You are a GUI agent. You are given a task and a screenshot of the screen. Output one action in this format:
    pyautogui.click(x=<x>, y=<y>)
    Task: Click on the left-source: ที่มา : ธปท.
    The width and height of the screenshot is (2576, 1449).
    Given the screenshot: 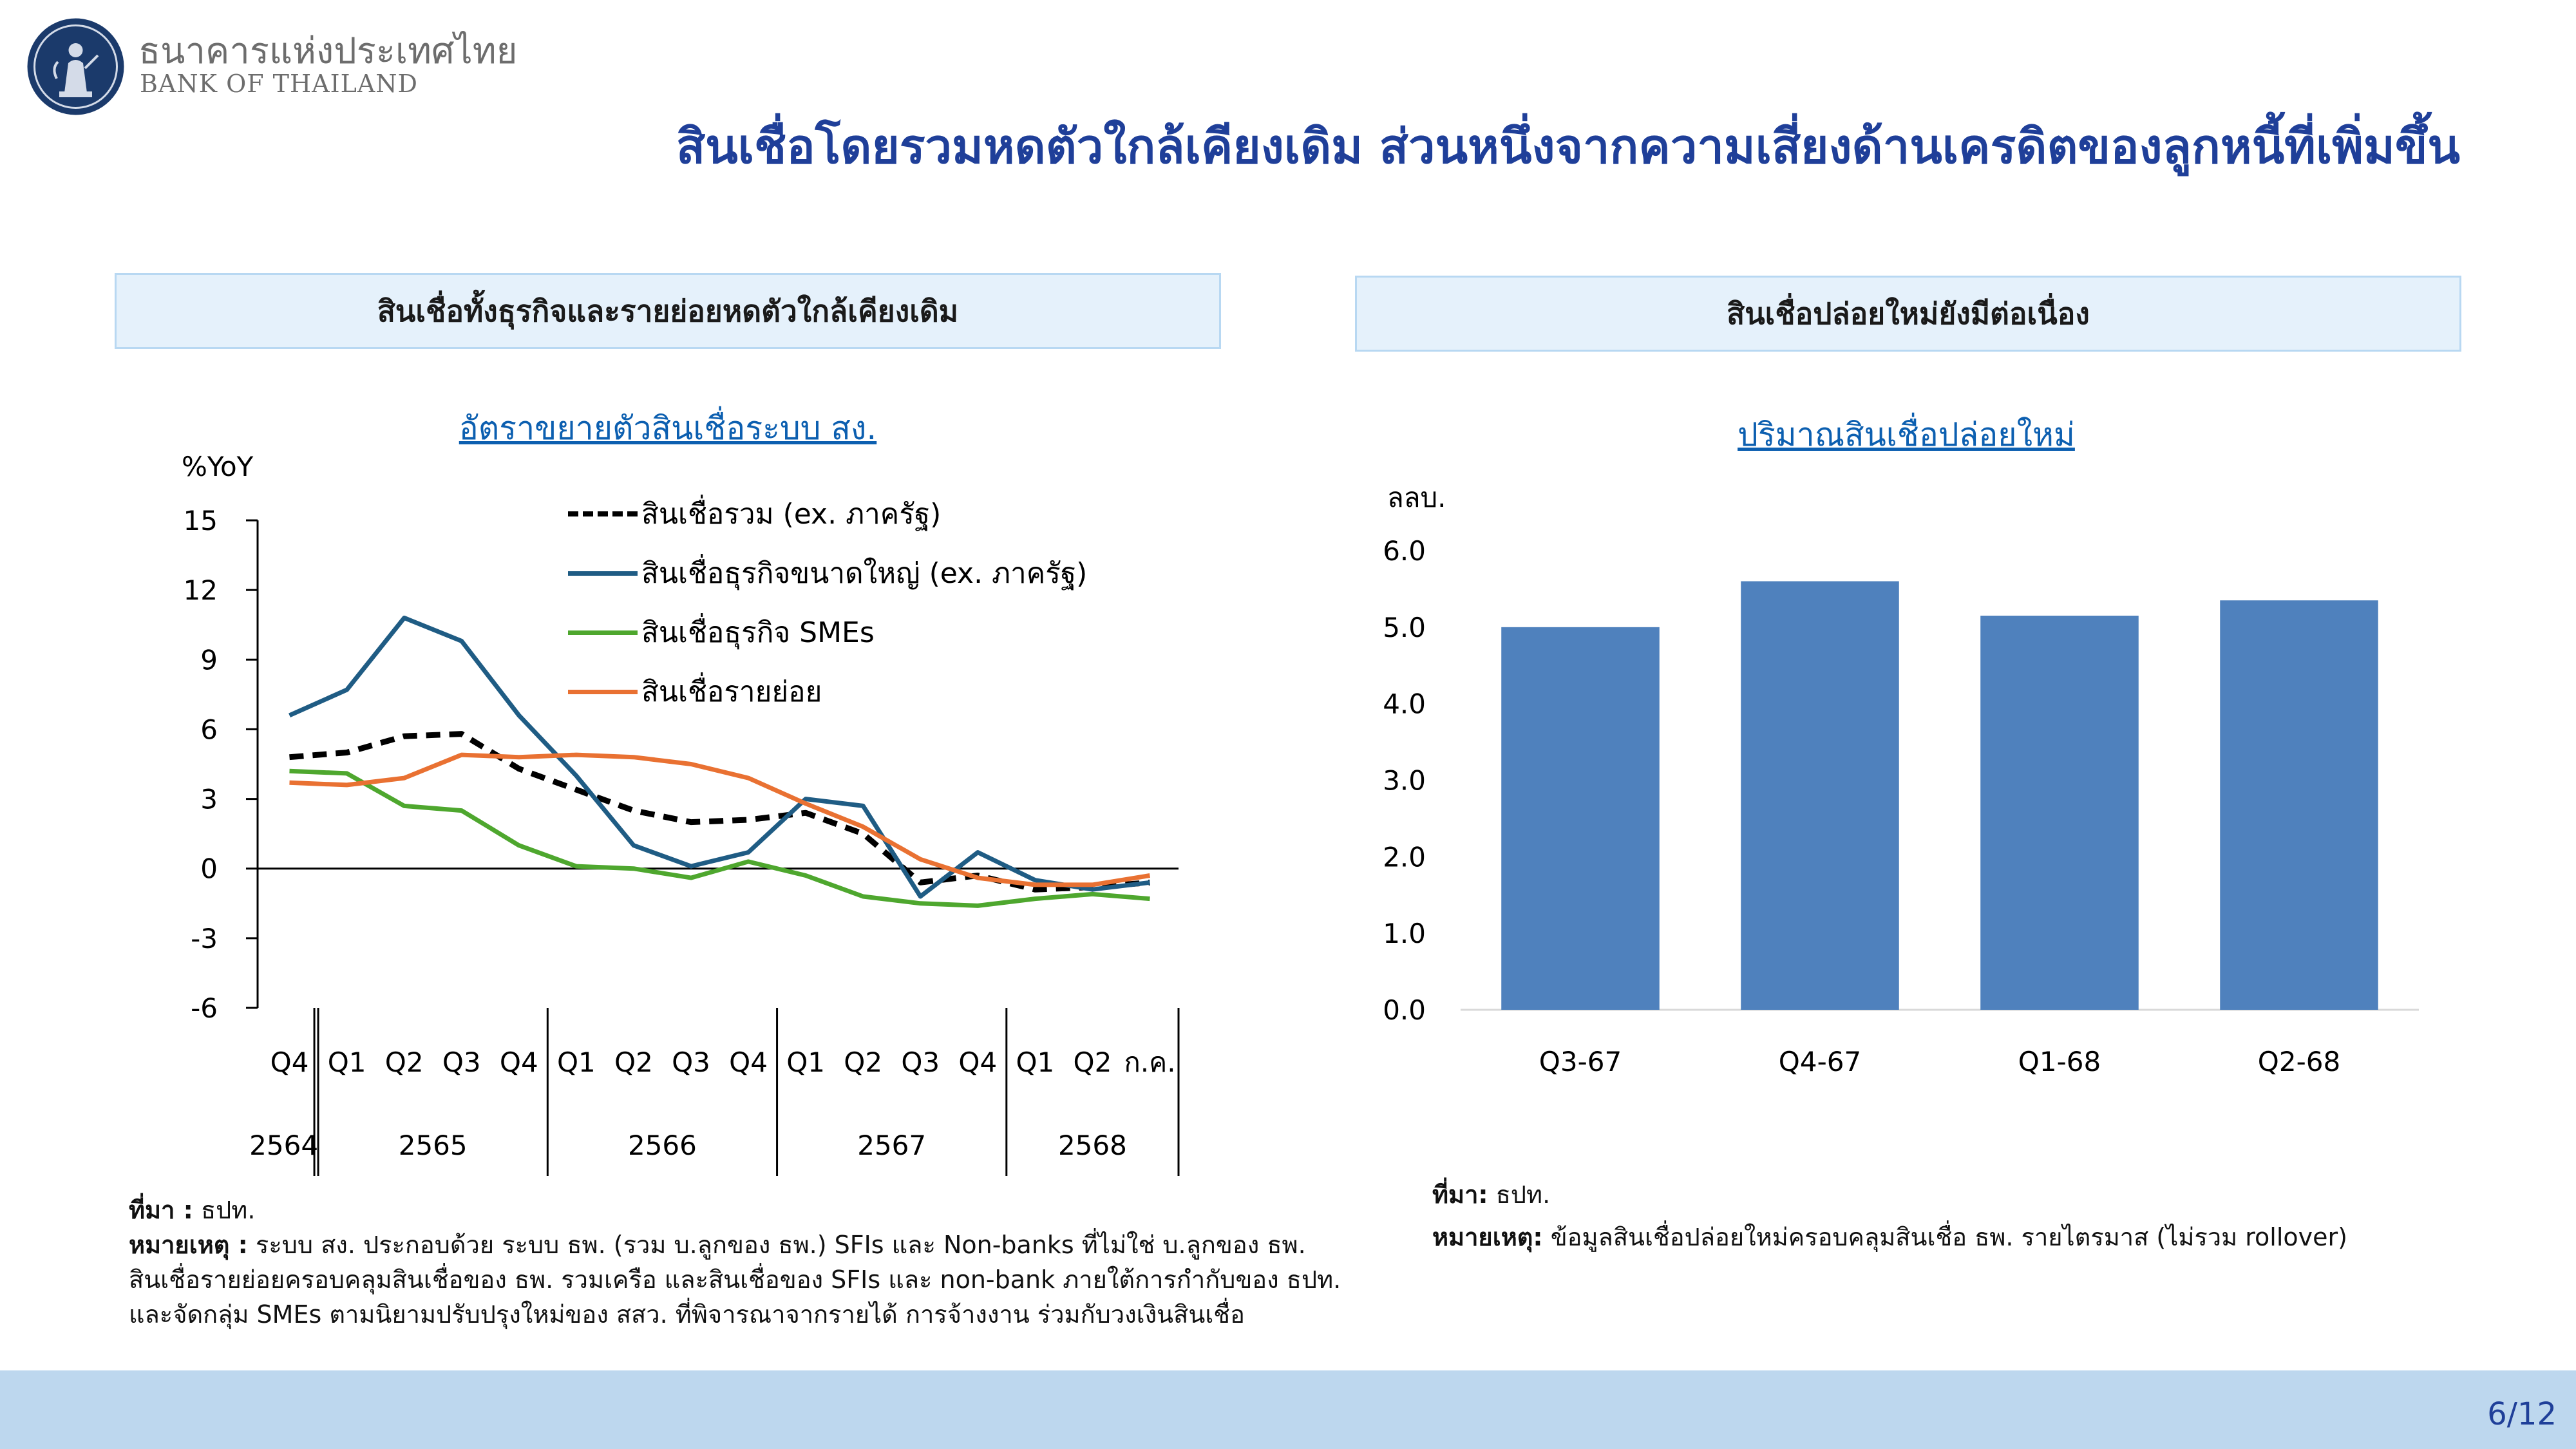 What is the action you would take?
    pyautogui.click(x=735, y=1210)
    